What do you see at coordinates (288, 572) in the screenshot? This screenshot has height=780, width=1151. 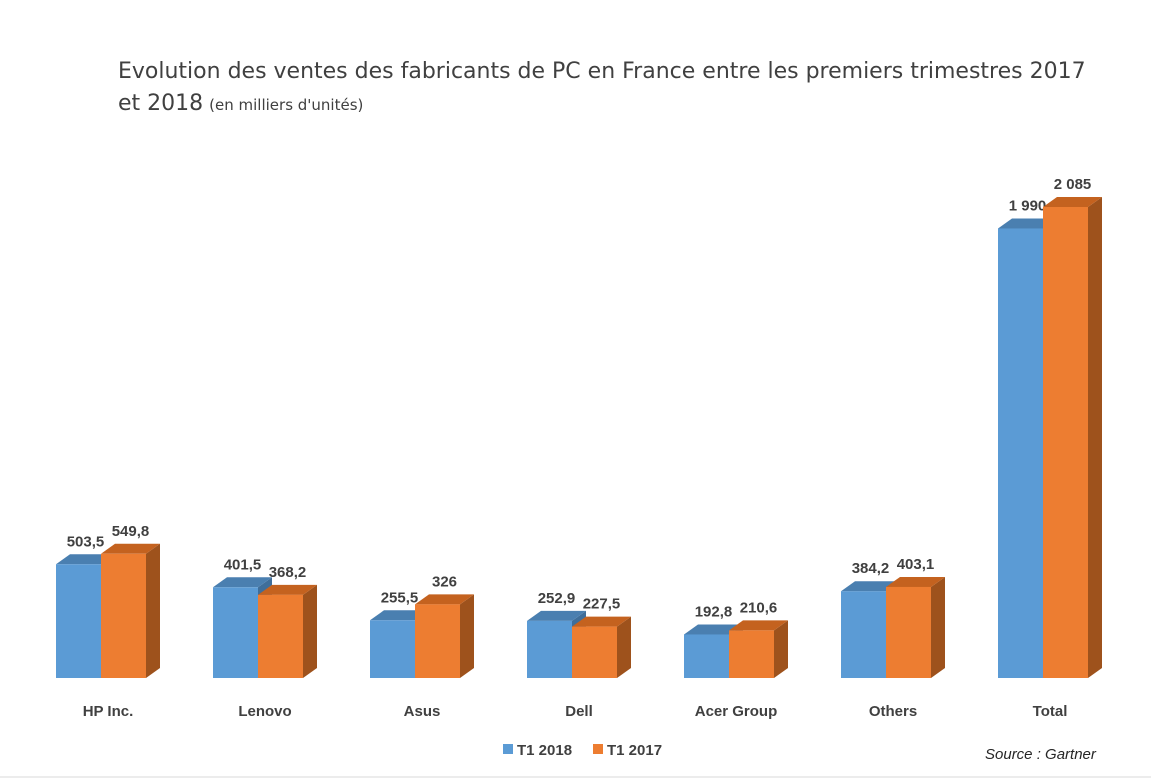 I see `data-label: 368,2` at bounding box center [288, 572].